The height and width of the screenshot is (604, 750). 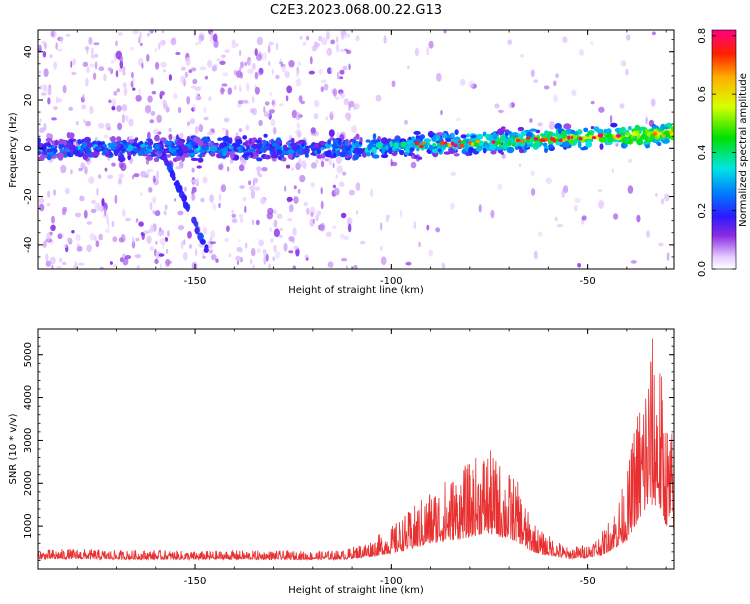 I want to click on snr-y-tick-label: 4000, so click(x=28, y=397).